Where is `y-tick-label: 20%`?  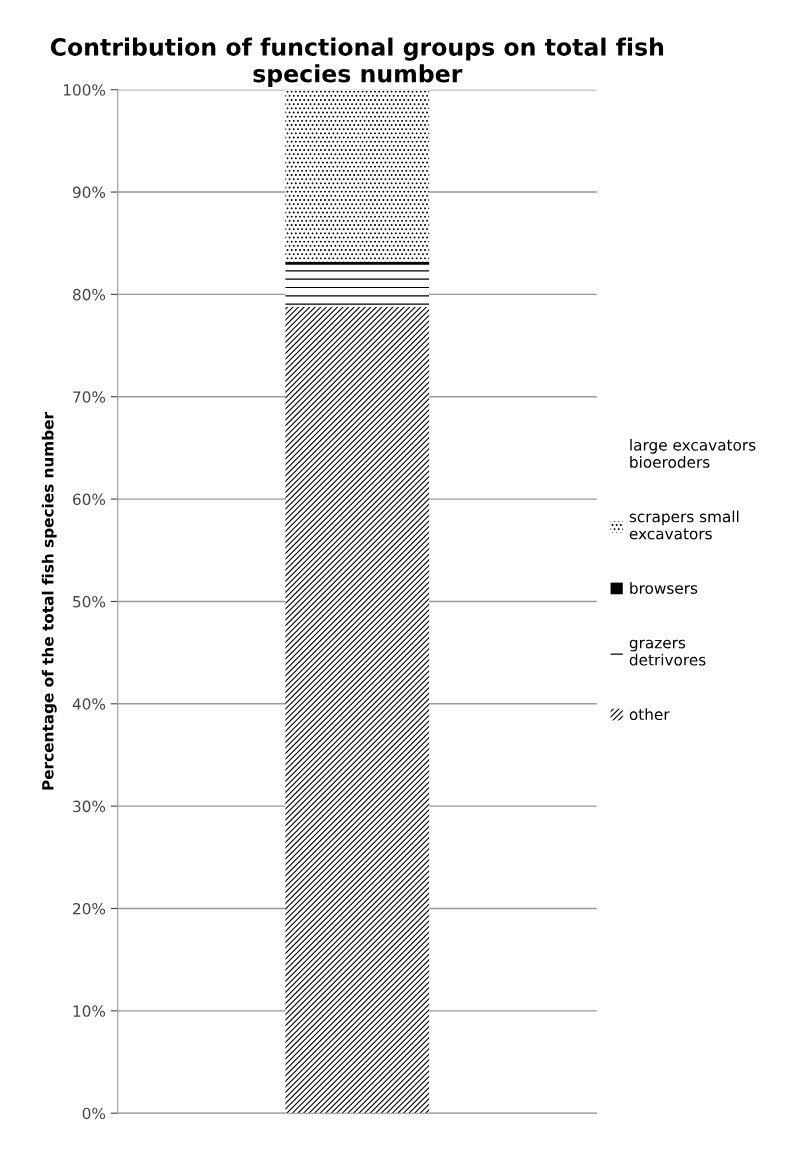
y-tick-label: 20% is located at coordinates (89, 908).